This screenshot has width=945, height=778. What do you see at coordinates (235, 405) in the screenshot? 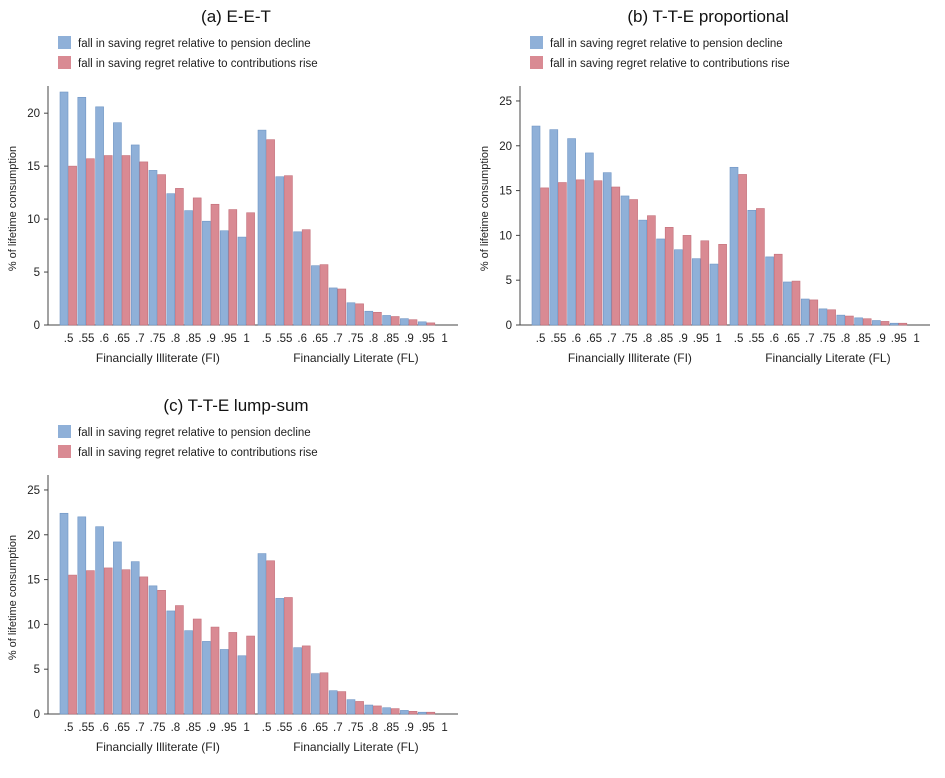
I see `chart-title: (c) T-T-E lump-sum` at bounding box center [235, 405].